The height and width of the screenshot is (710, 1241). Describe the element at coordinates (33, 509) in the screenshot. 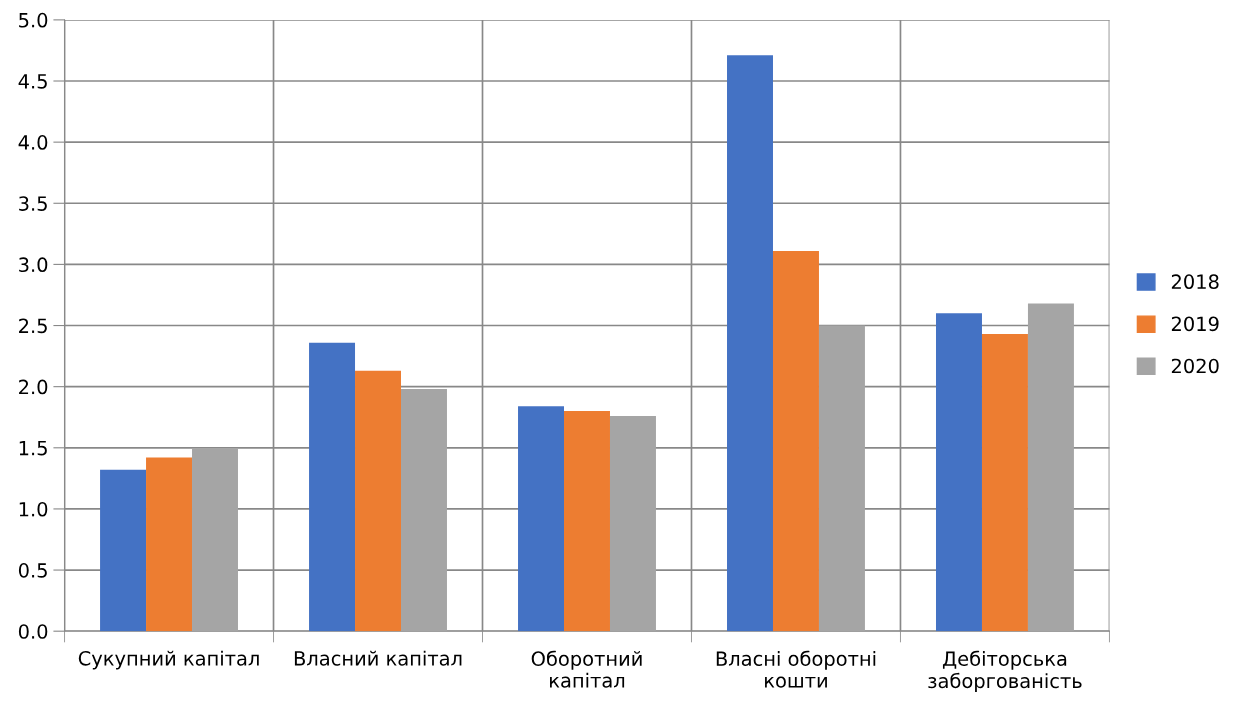

I see `y-tick-label: 1.0` at that location.